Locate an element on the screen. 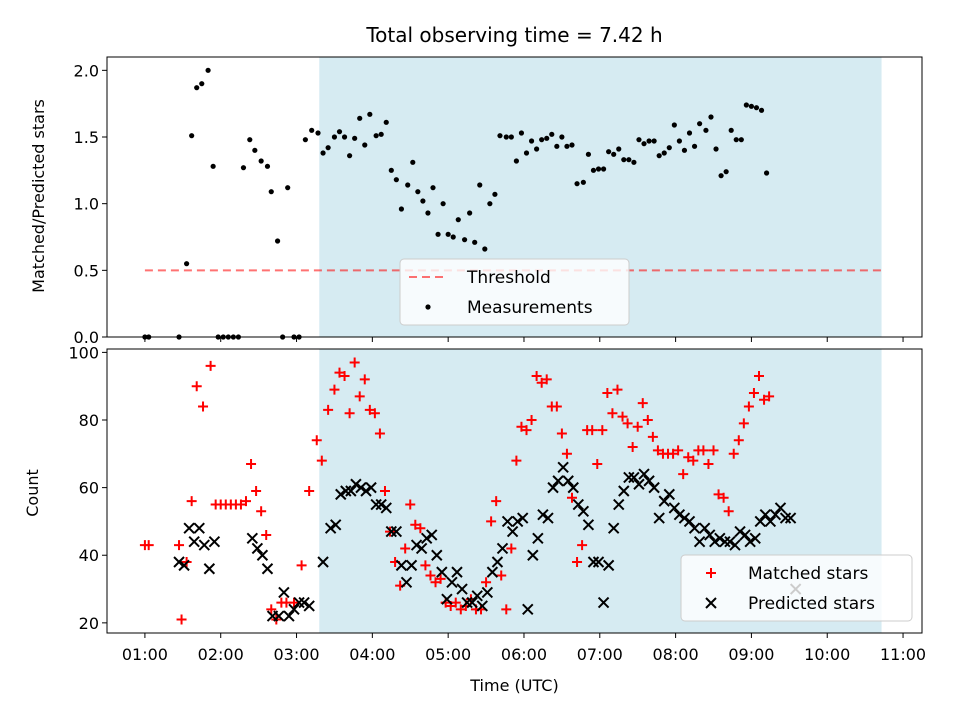  bottom-y-axis: 20 40 60 80 100 is located at coordinates (87, 488).